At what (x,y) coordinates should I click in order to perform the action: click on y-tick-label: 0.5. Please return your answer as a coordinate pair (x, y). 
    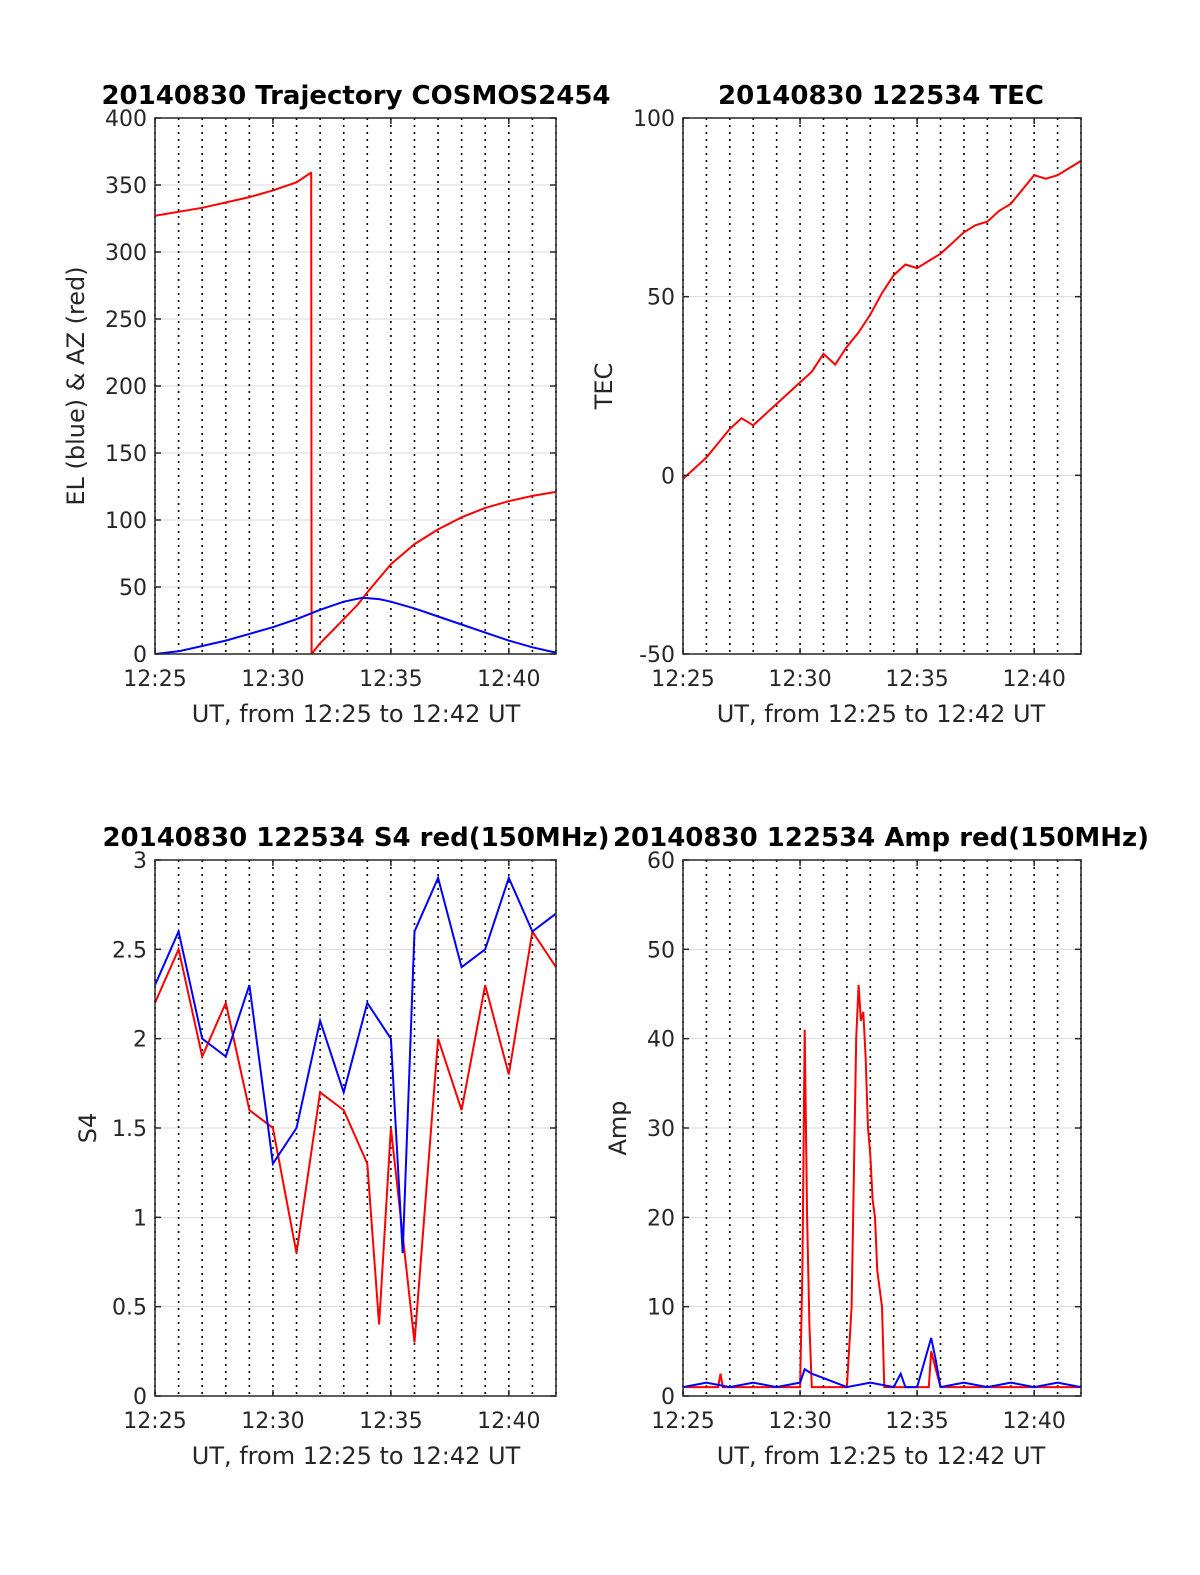
    Looking at the image, I should click on (129, 1308).